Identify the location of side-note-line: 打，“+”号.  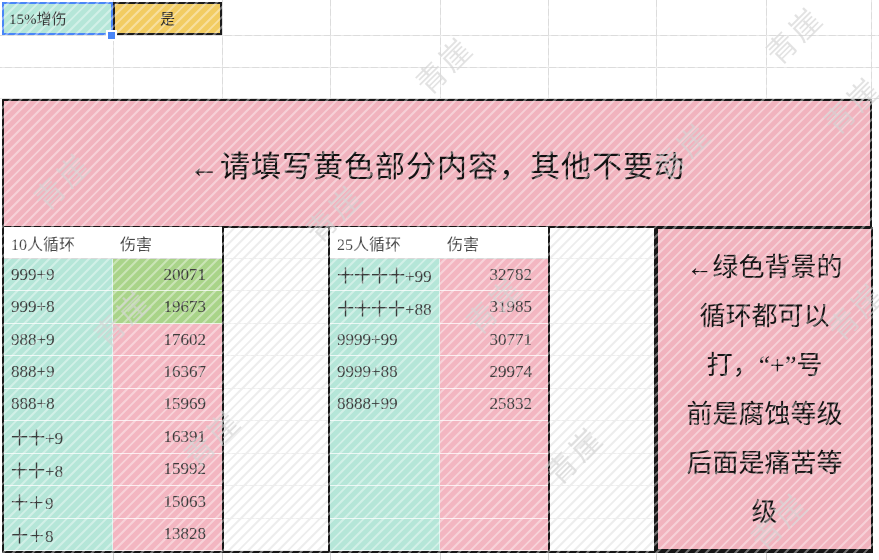
(764, 365).